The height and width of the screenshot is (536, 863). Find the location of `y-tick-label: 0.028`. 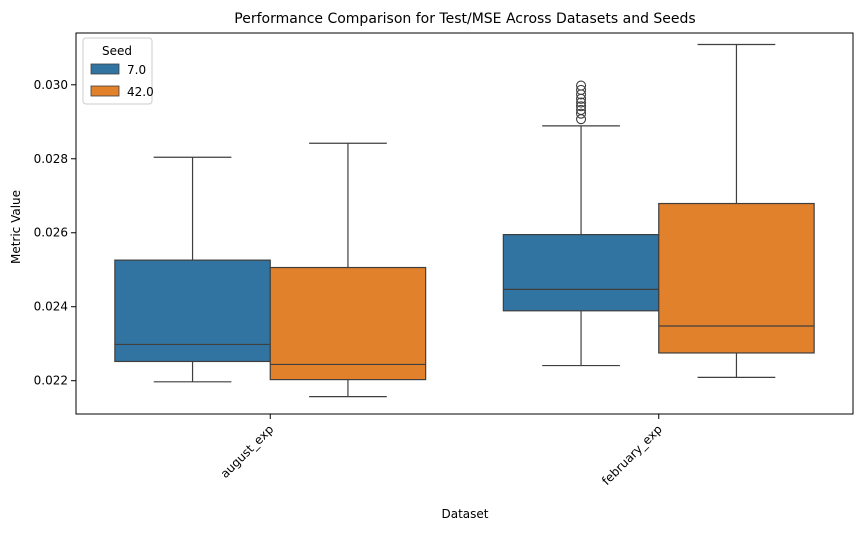

y-tick-label: 0.028 is located at coordinates (51, 159).